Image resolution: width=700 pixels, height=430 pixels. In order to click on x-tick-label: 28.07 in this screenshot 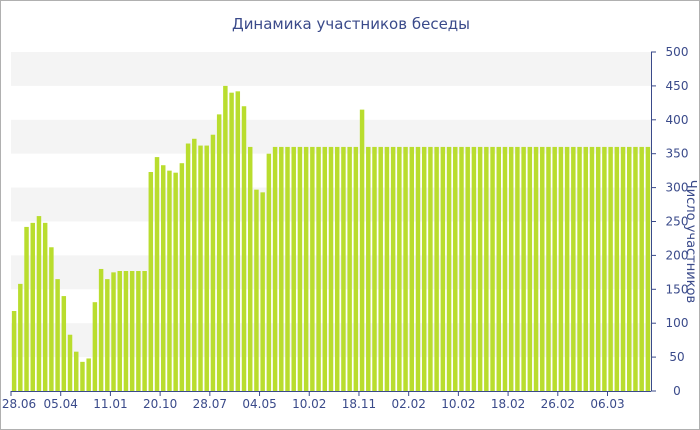, I will do `click(210, 404)`.